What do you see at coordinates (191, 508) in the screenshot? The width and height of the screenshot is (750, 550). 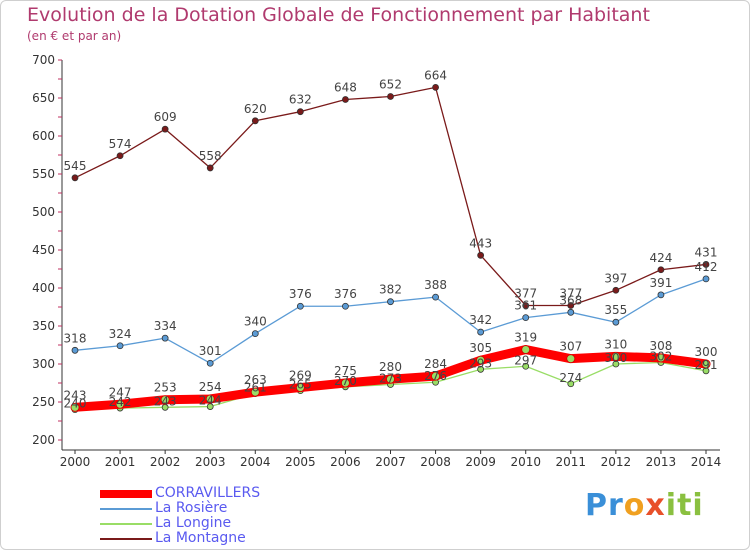 I see `legend-label: La Rosière` at bounding box center [191, 508].